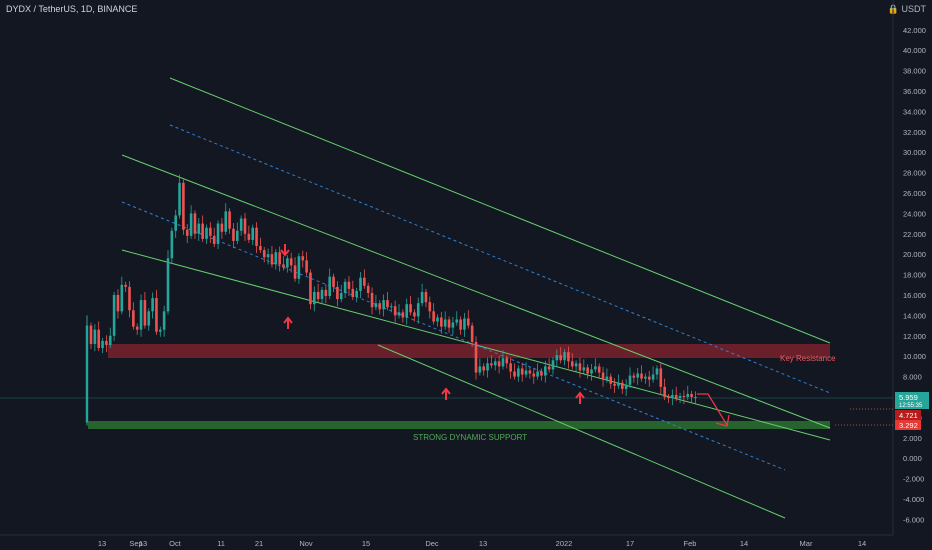 The height and width of the screenshot is (550, 932). I want to click on price-tick-label: 24.000, so click(914, 213).